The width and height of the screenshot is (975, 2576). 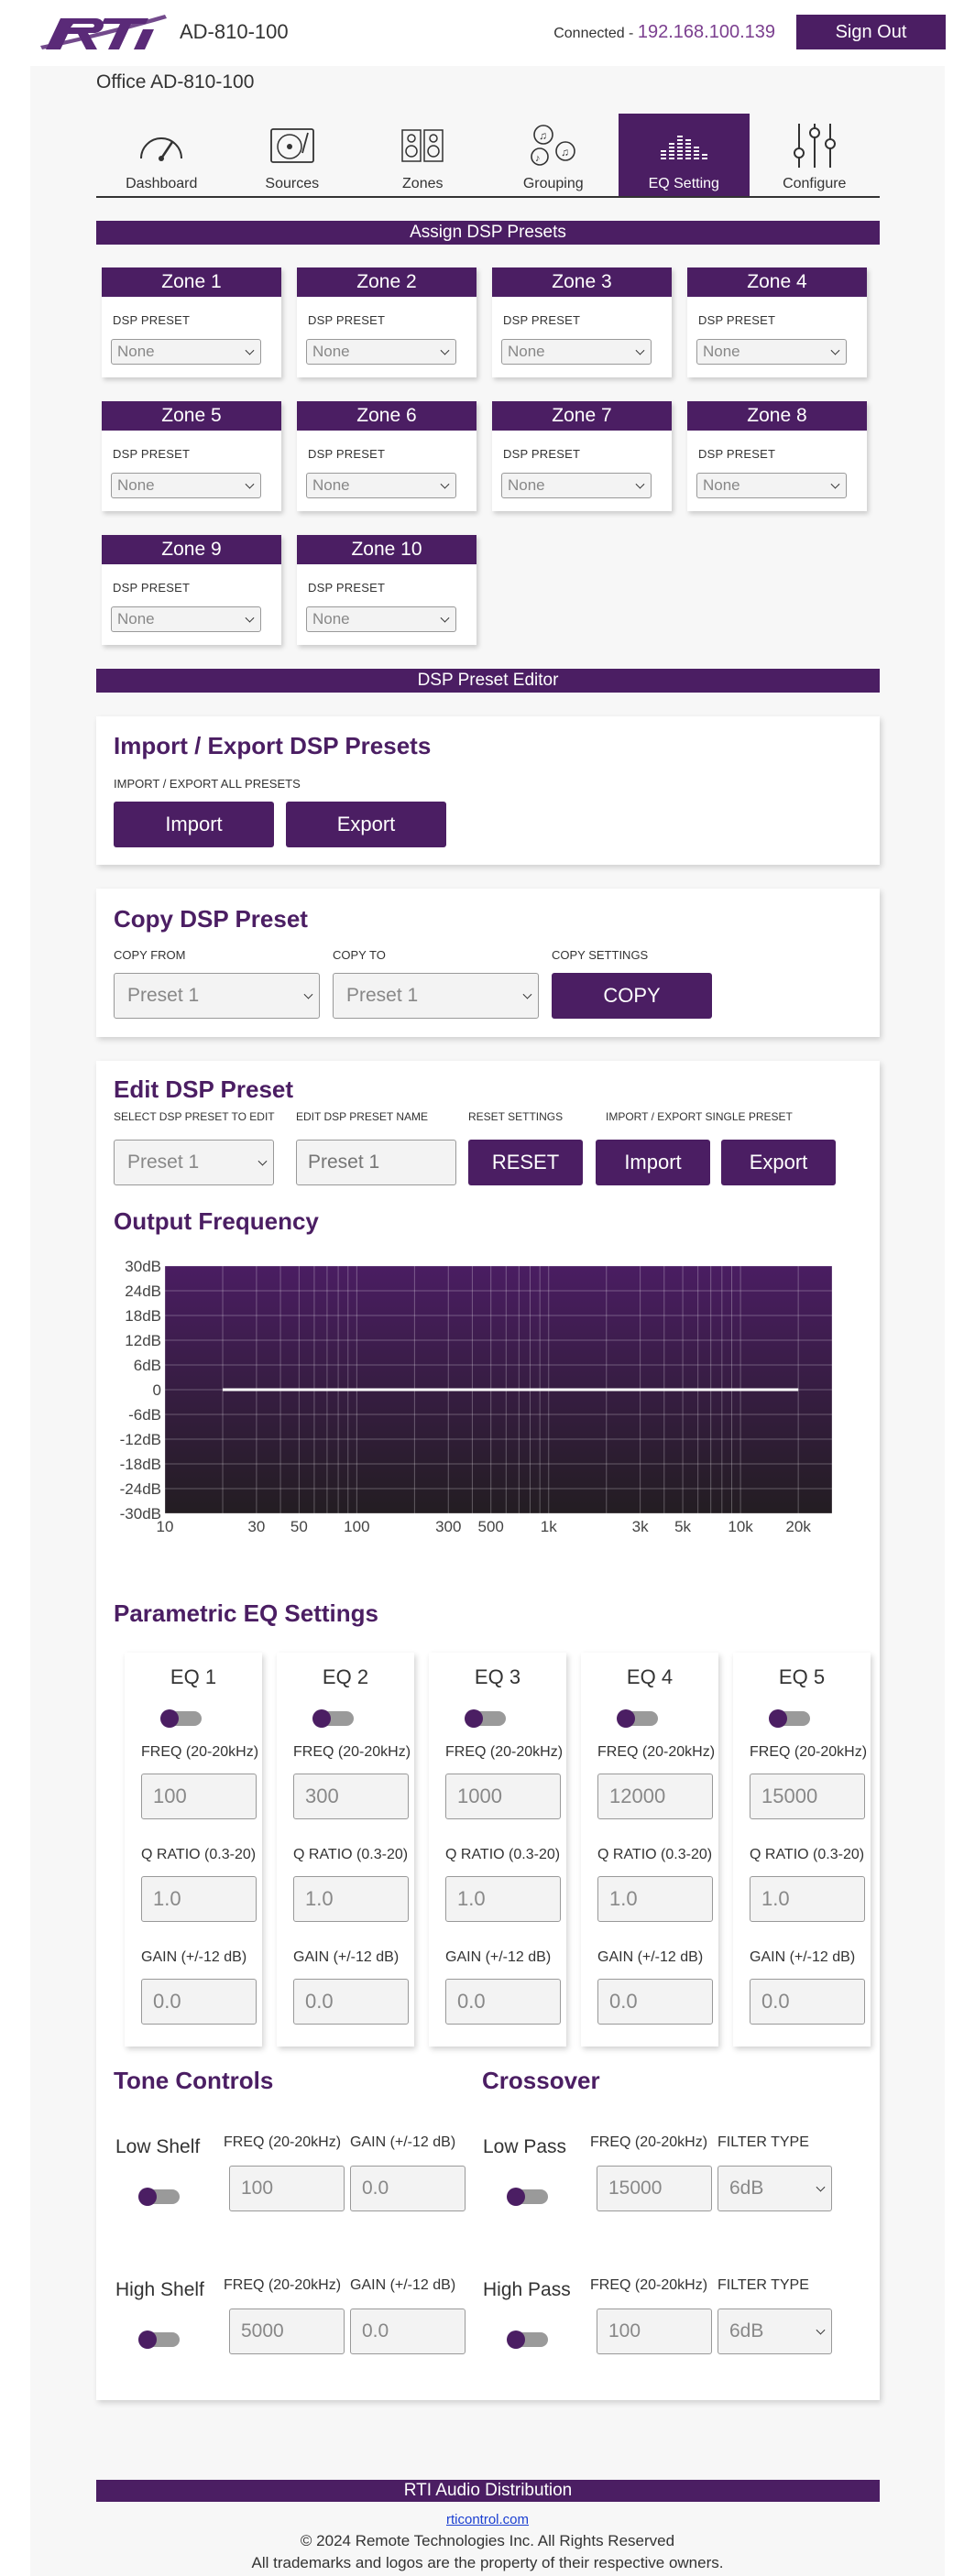 What do you see at coordinates (140, 1440) in the screenshot?
I see `y-tick-label: -12dB` at bounding box center [140, 1440].